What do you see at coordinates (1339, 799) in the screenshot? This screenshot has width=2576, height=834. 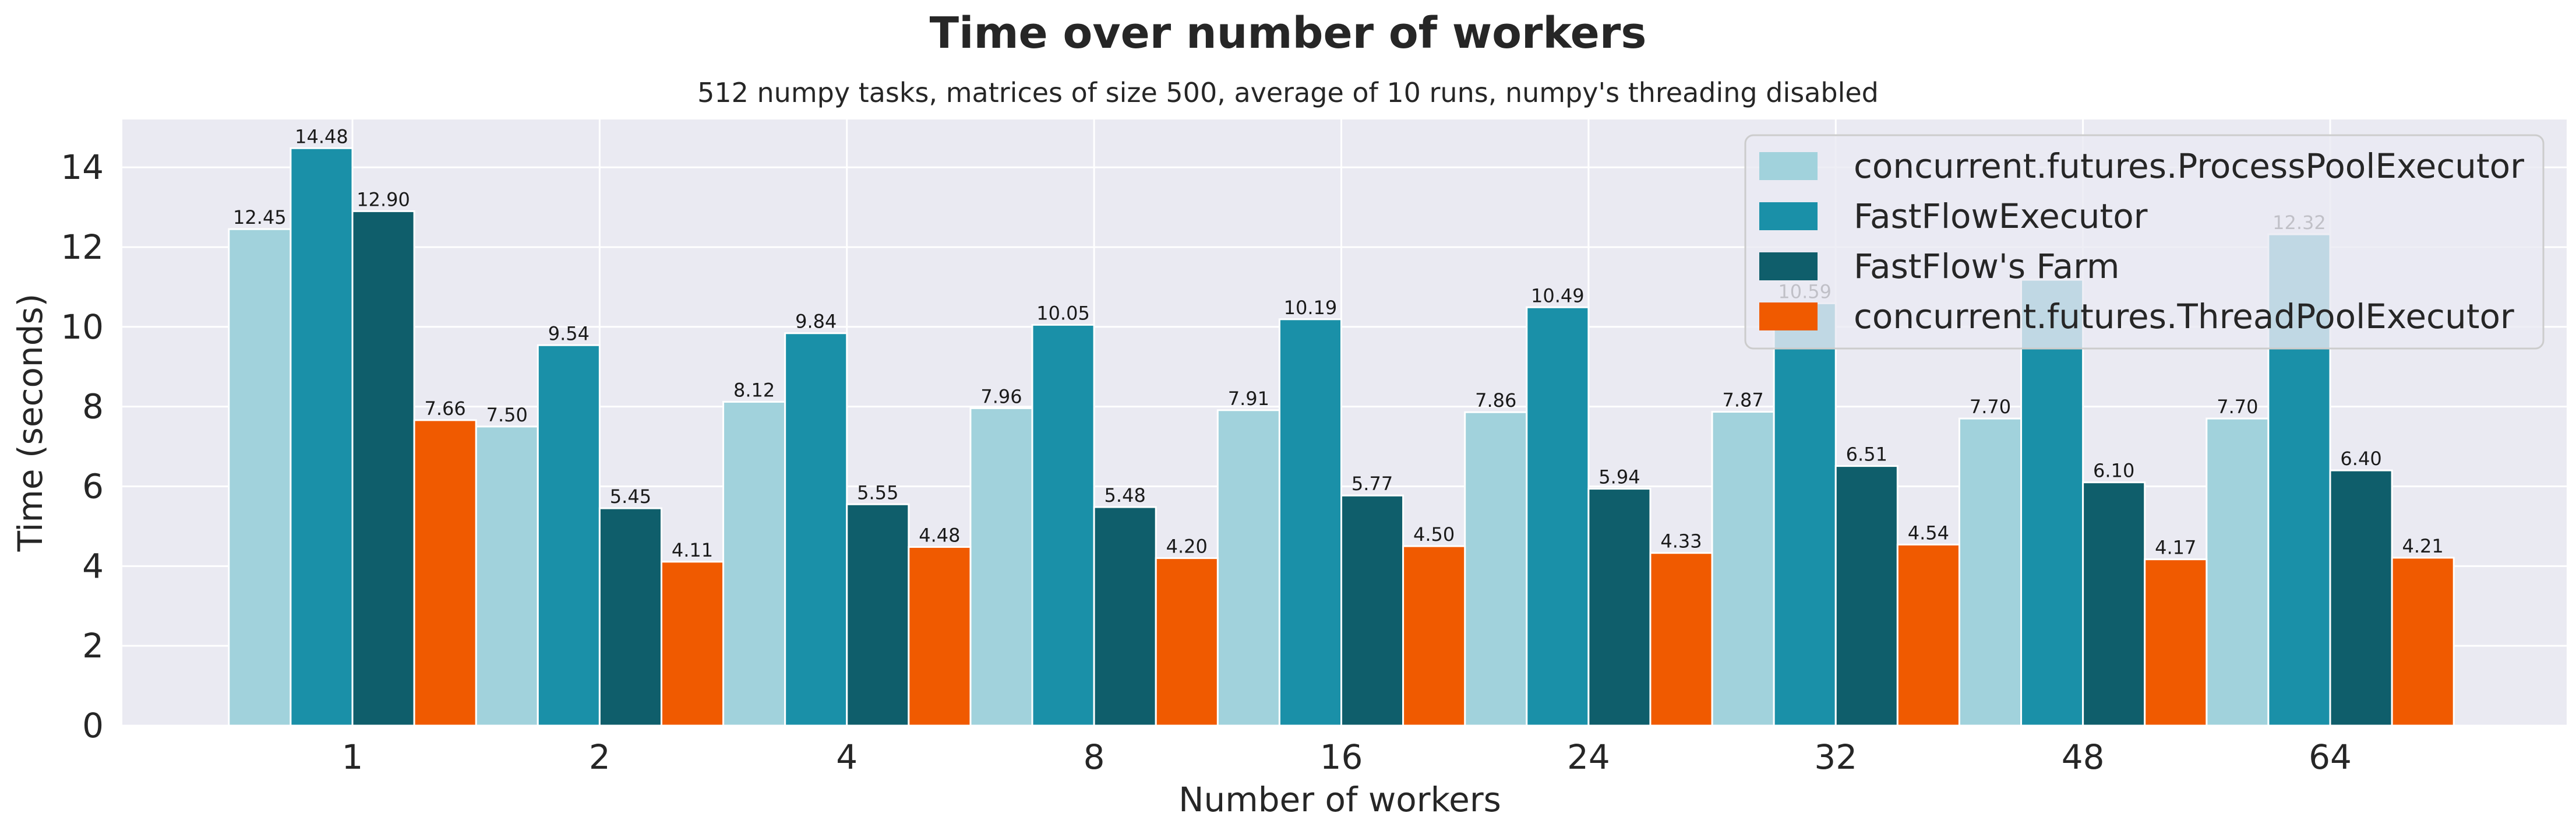 I see `x-axis-label: Number of workers` at bounding box center [1339, 799].